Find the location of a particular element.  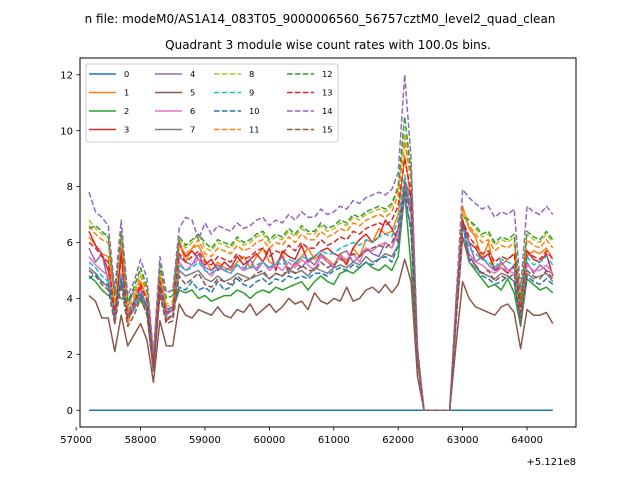

y-tick-label: 6 is located at coordinates (70, 243).